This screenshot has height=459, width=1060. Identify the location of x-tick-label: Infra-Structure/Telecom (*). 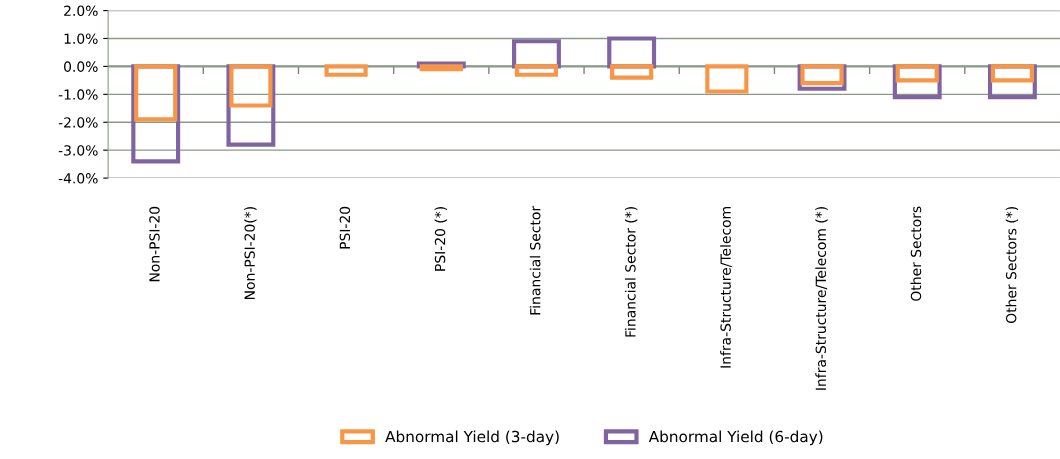
(821, 298).